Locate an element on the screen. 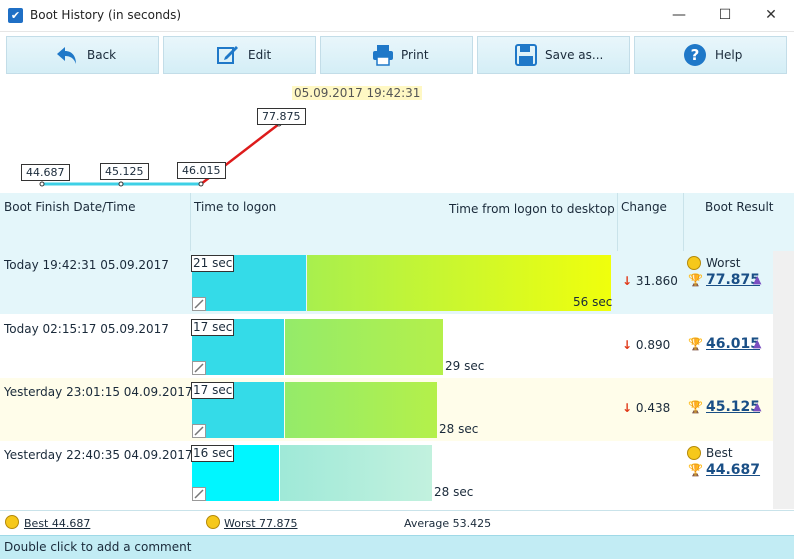 This screenshot has width=794, height=559. average-summary: Average 53.425 is located at coordinates (448, 523).